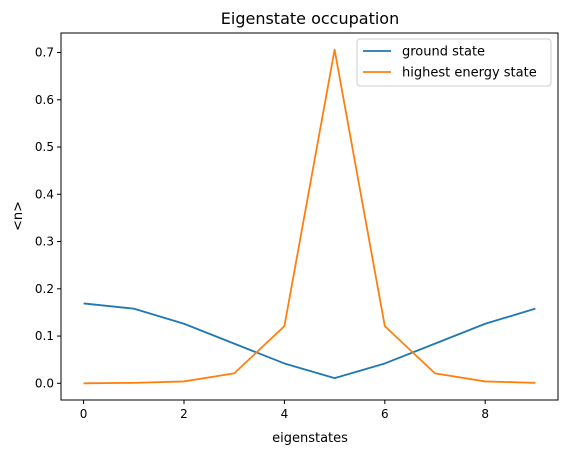  What do you see at coordinates (44, 289) in the screenshot?
I see `y-tick-label: 0.2` at bounding box center [44, 289].